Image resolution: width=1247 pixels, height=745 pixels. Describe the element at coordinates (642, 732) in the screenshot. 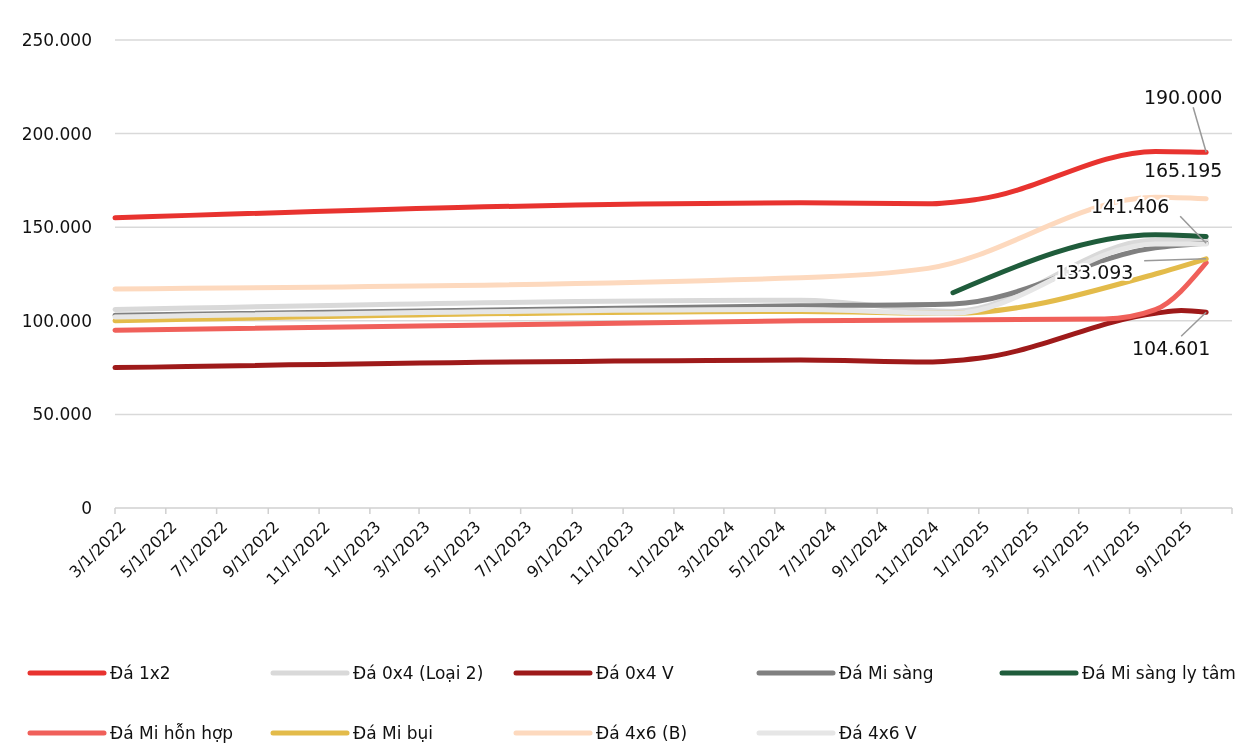

I see `legend-label: Đá 4x6 (B)` at that location.